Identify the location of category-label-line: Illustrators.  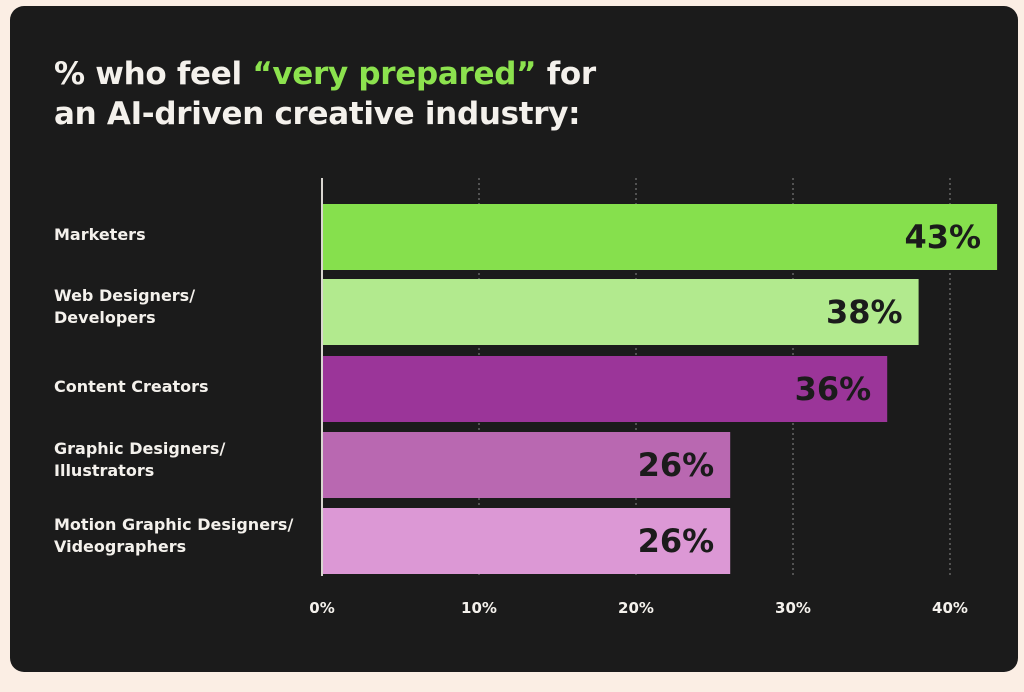
(104, 470).